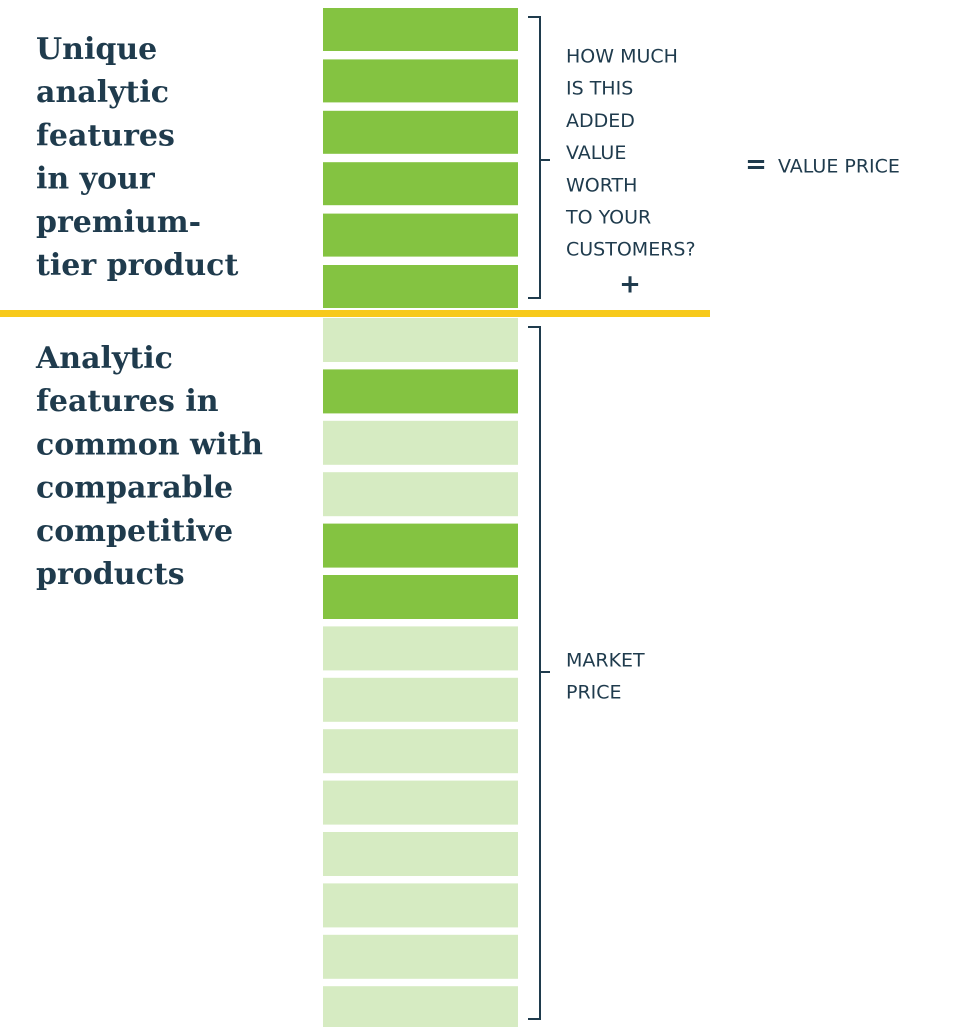 This screenshot has width=956, height=1027. Describe the element at coordinates (134, 531) in the screenshot. I see `common-label-line: competitive` at that location.